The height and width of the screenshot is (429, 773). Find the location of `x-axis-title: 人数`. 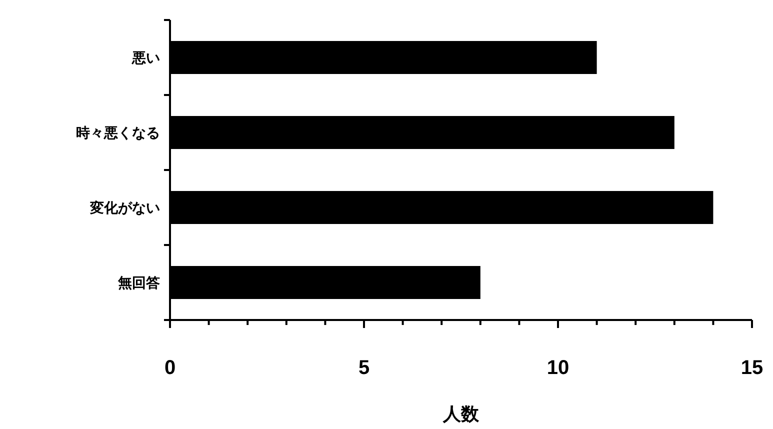

x-axis-title: 人数 is located at coordinates (461, 414).